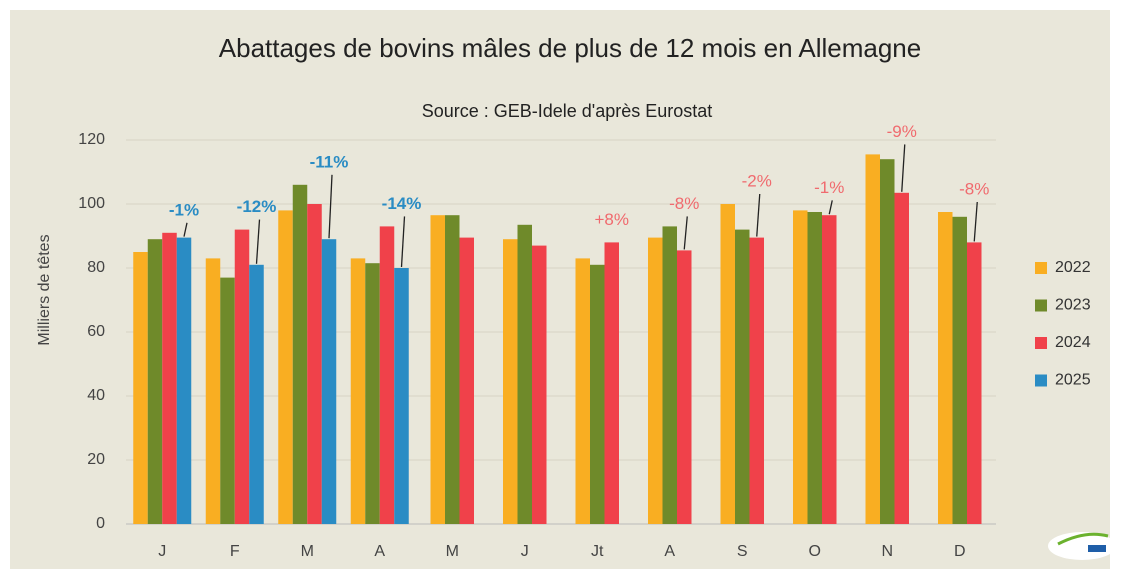 This screenshot has height=569, width=1123. Describe the element at coordinates (757, 180) in the screenshot. I see `annotation: -2%` at that location.